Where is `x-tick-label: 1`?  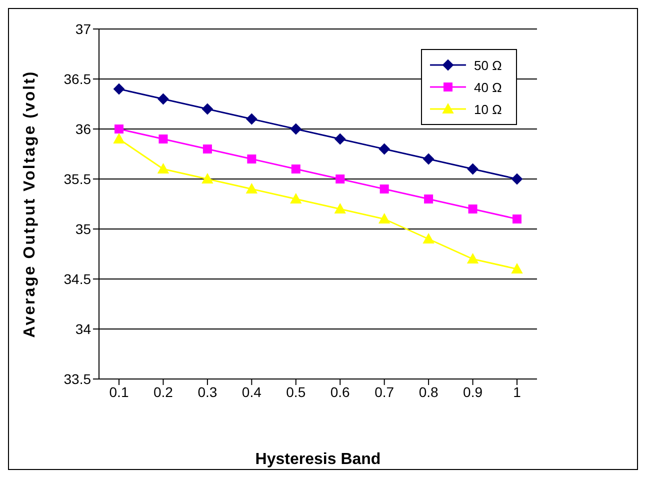 x-tick-label: 1 is located at coordinates (517, 392).